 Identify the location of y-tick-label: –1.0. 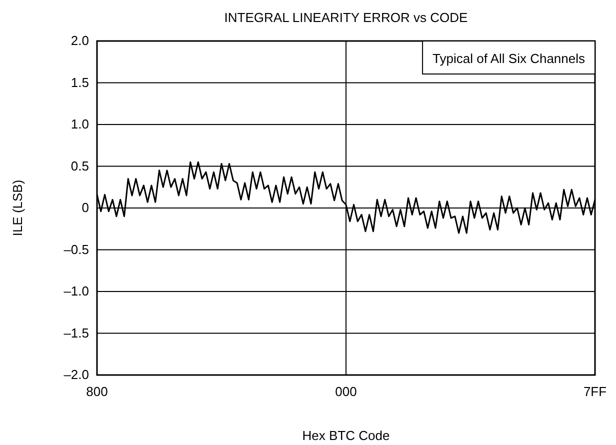
(76, 291).